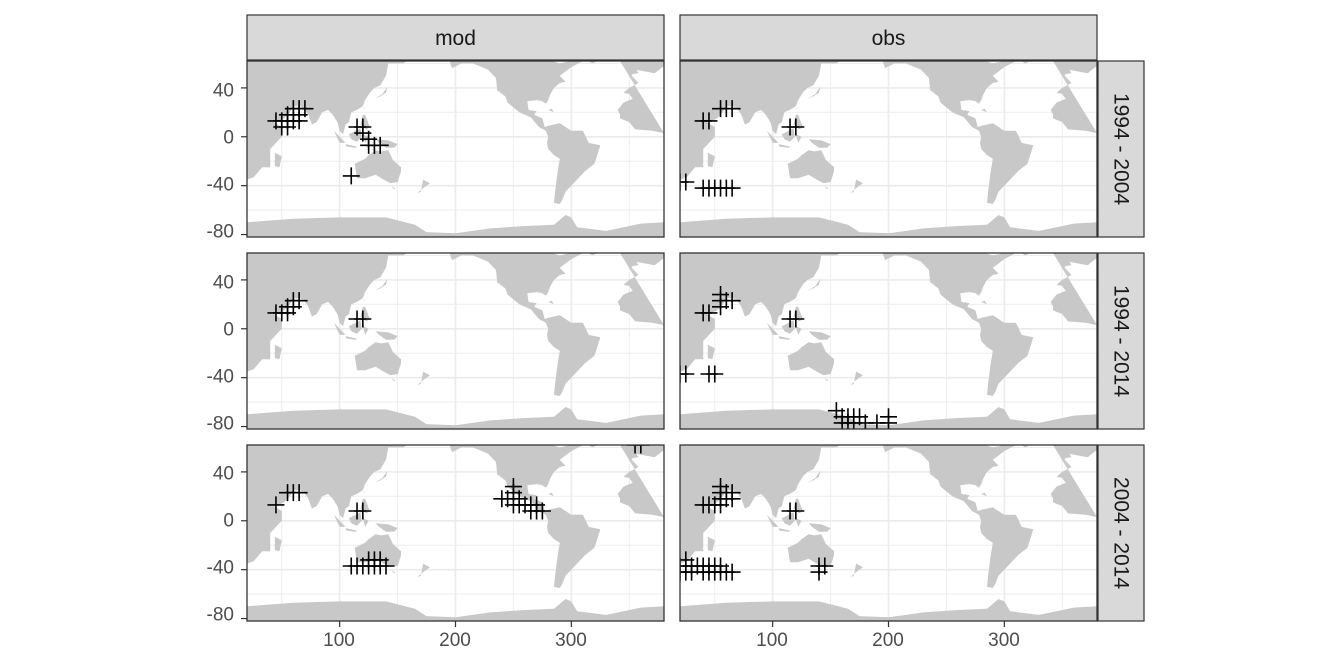 The image size is (1344, 672). I want to click on x-tick-label: 300, so click(1004, 640).